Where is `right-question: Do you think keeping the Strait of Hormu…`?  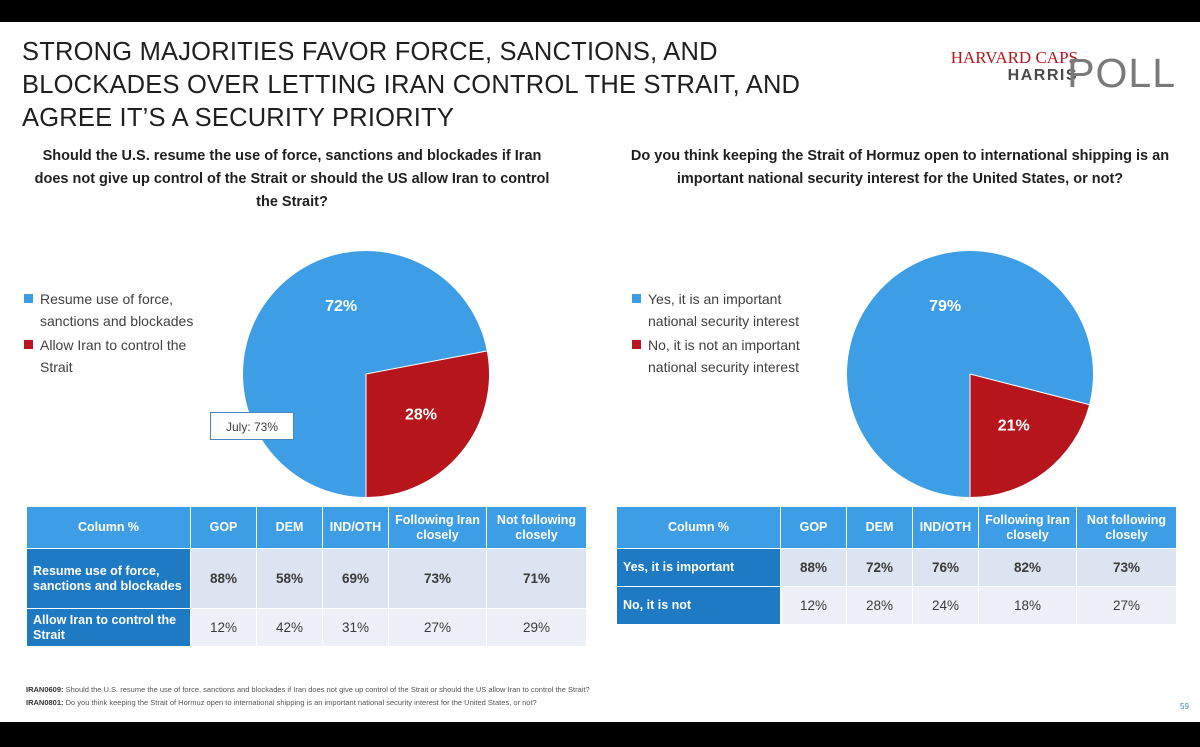
right-question: Do you think keeping the Strait of Hormu… is located at coordinates (900, 167).